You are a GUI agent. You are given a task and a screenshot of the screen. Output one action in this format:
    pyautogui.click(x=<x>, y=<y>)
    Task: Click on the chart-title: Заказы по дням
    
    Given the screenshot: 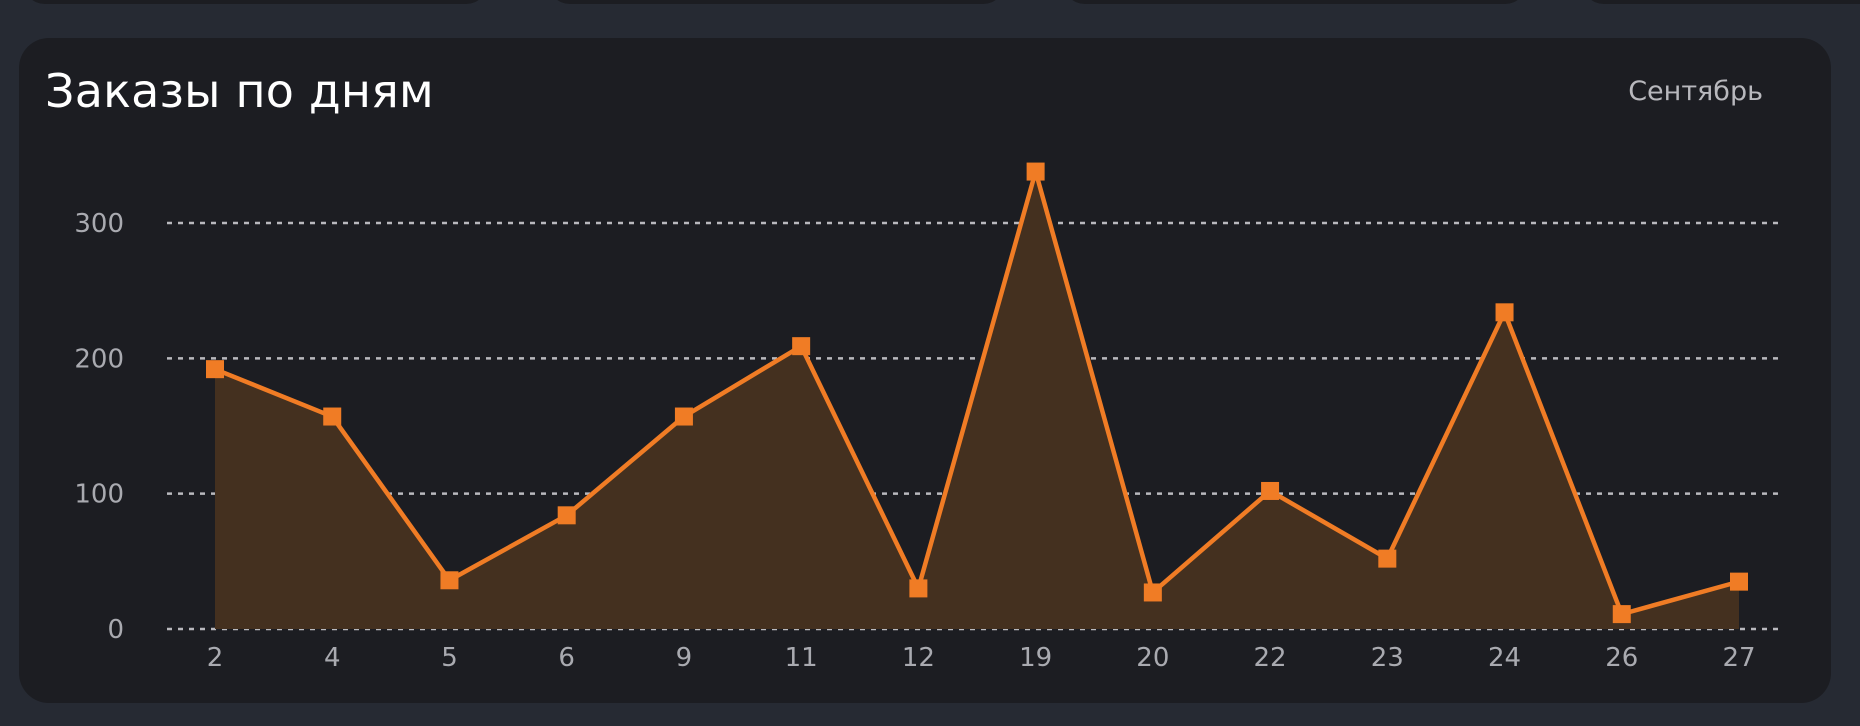 What is the action you would take?
    pyautogui.click(x=239, y=91)
    